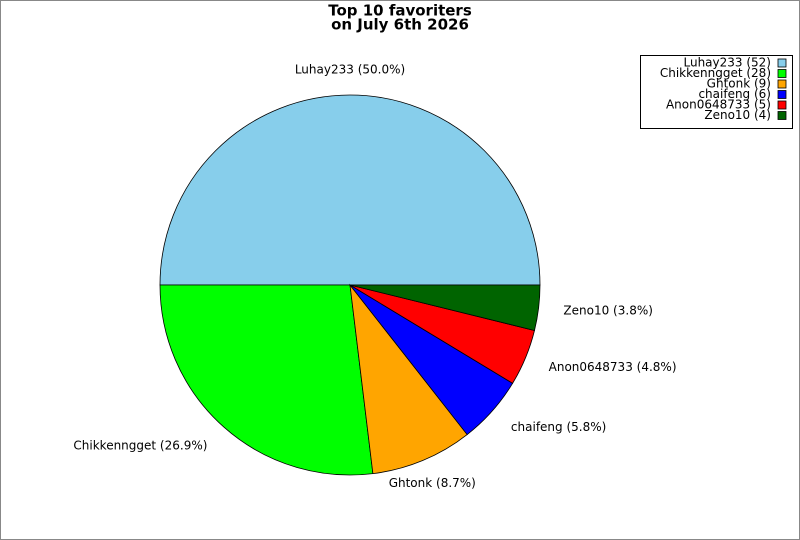 The width and height of the screenshot is (800, 540). What do you see at coordinates (737, 115) in the screenshot?
I see `legend-label: Zeno10 (4)` at bounding box center [737, 115].